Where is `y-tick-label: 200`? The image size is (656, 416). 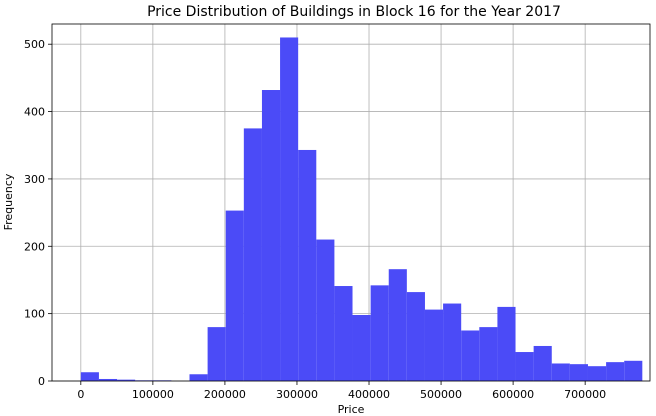 y-tick-label: 200 is located at coordinates (34, 246).